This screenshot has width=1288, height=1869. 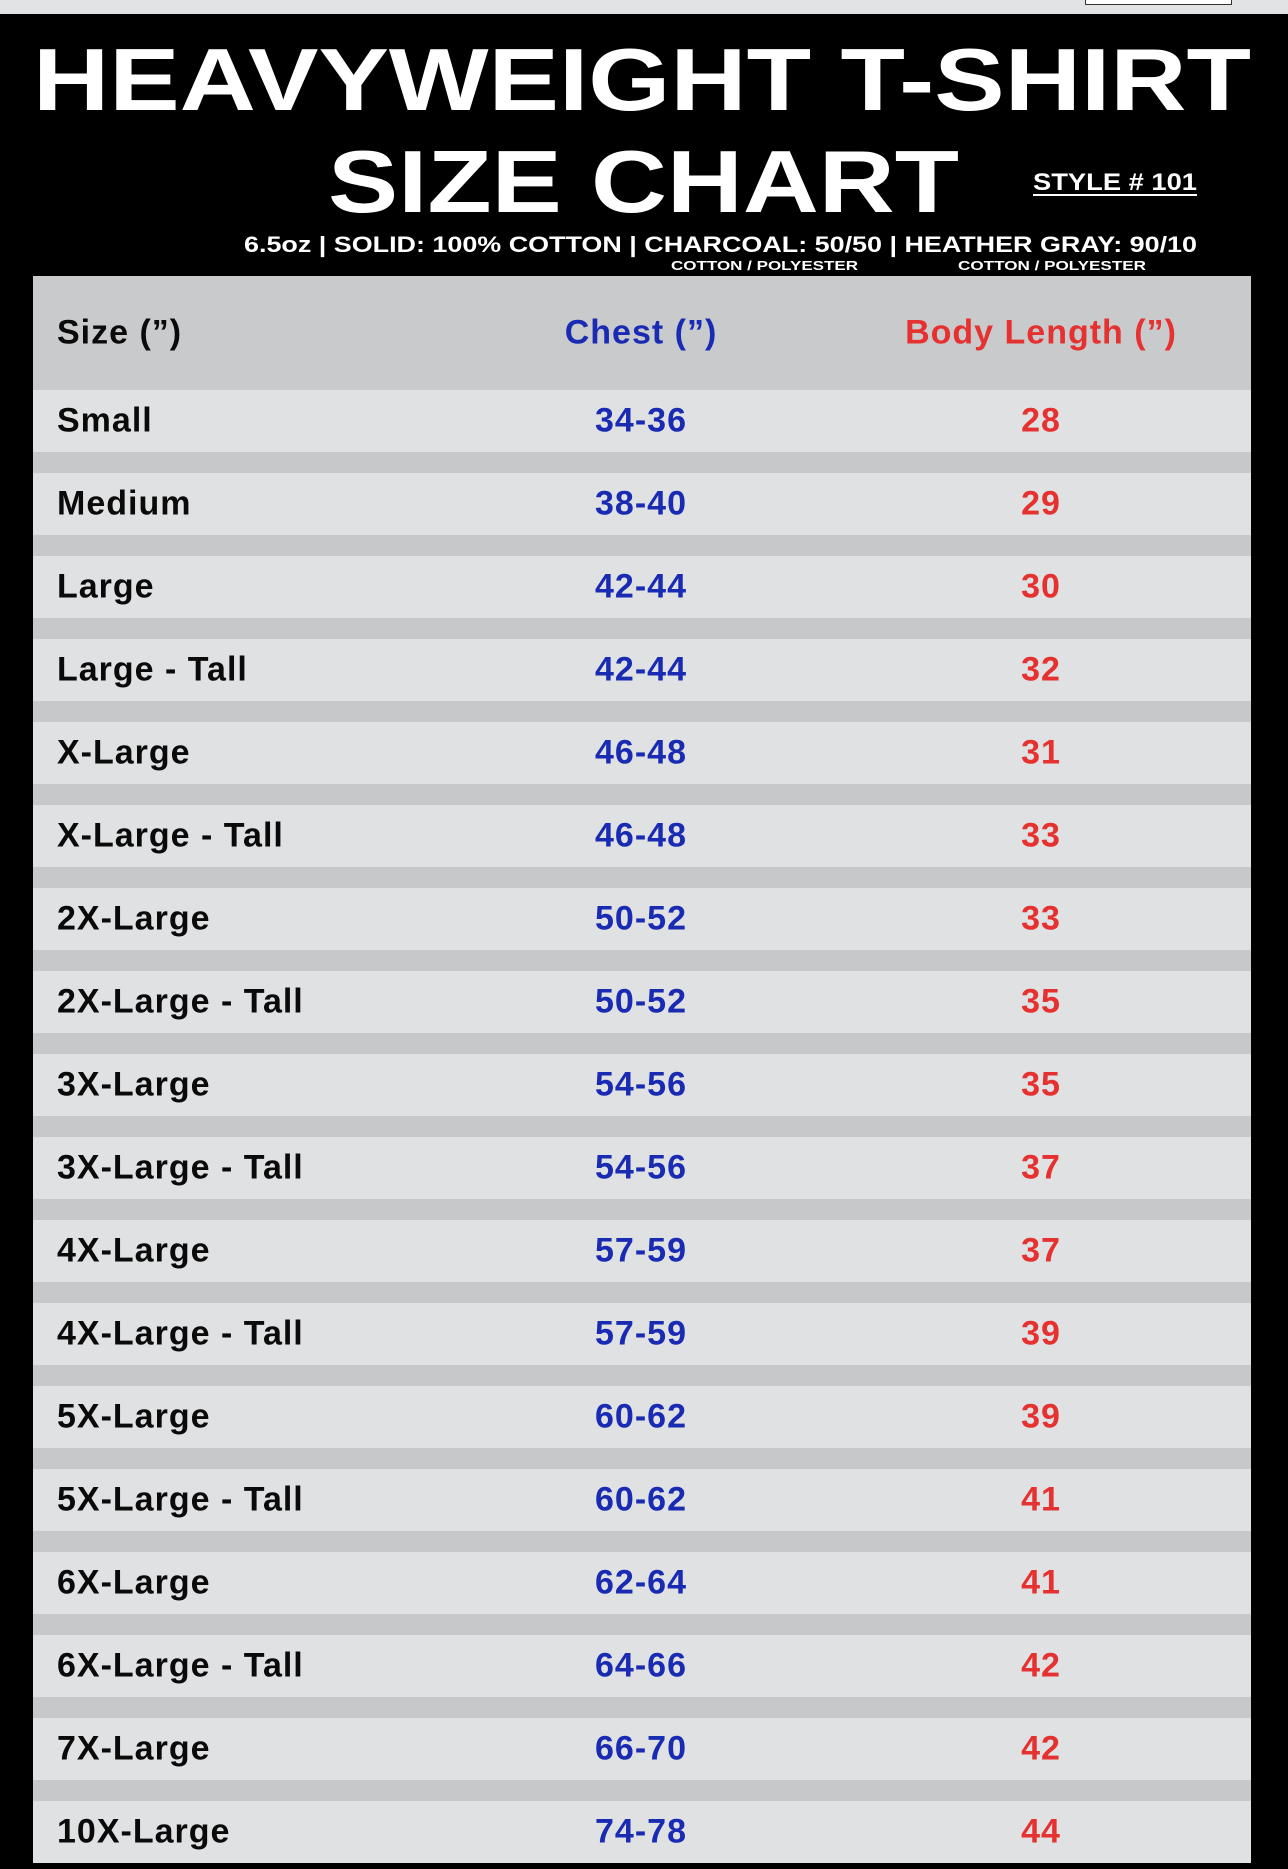 What do you see at coordinates (134, 1250) in the screenshot?
I see `size-cell: 4X-Large` at bounding box center [134, 1250].